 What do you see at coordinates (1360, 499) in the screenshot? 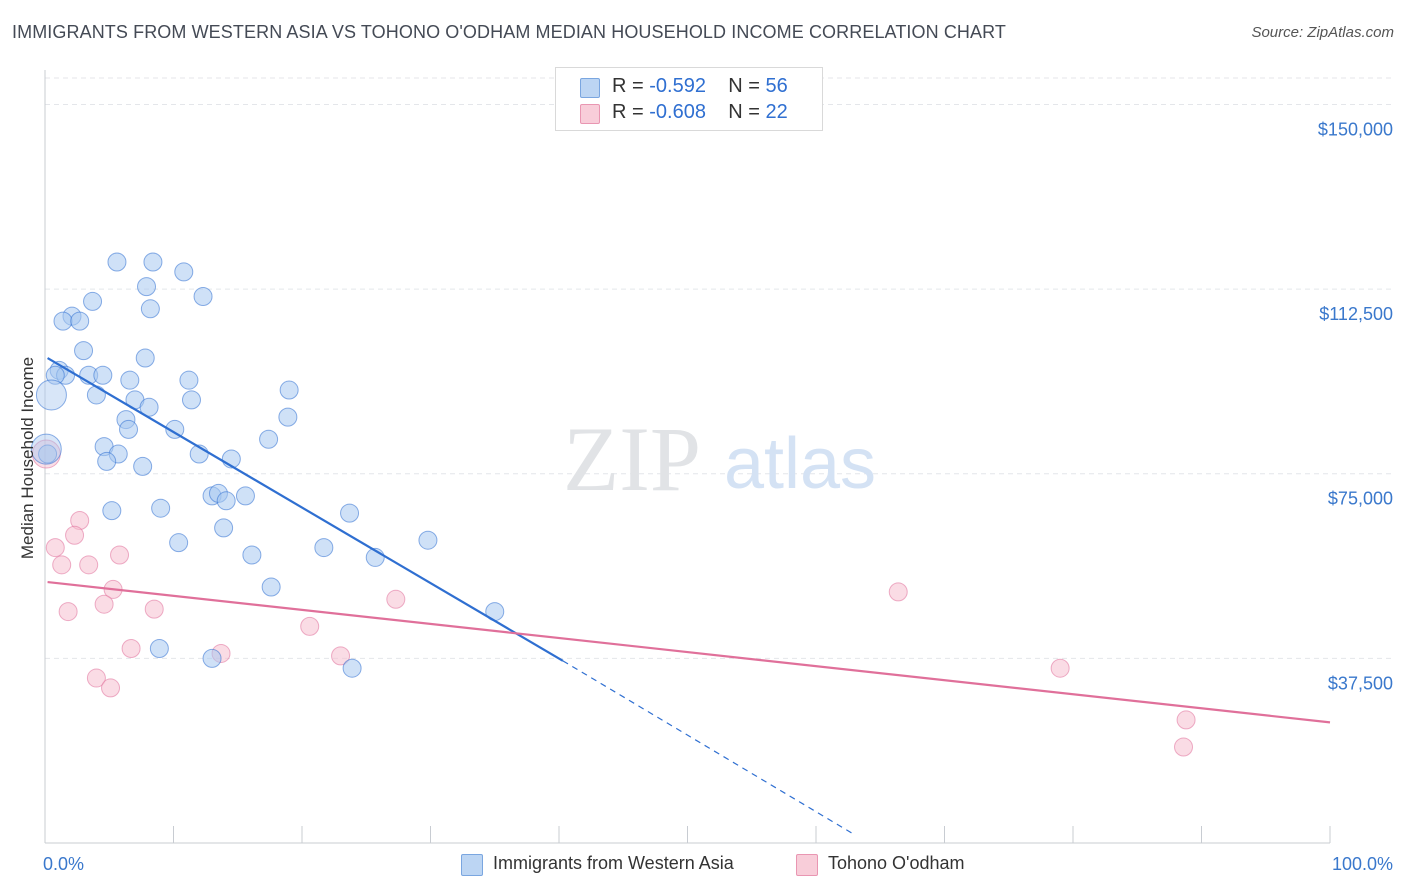
I see `y-tick-label: $75,000` at bounding box center [1360, 499].